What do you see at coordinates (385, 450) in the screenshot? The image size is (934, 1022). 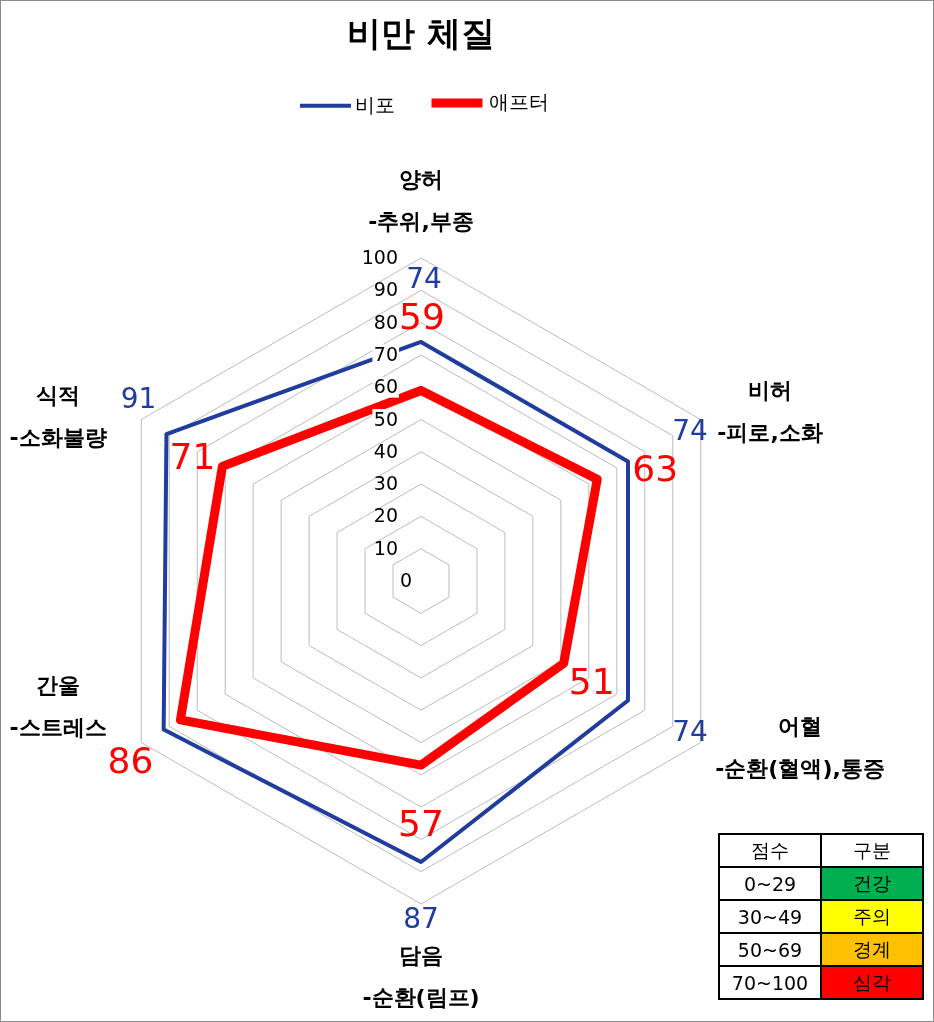 I see `y-tick-label: 40` at bounding box center [385, 450].